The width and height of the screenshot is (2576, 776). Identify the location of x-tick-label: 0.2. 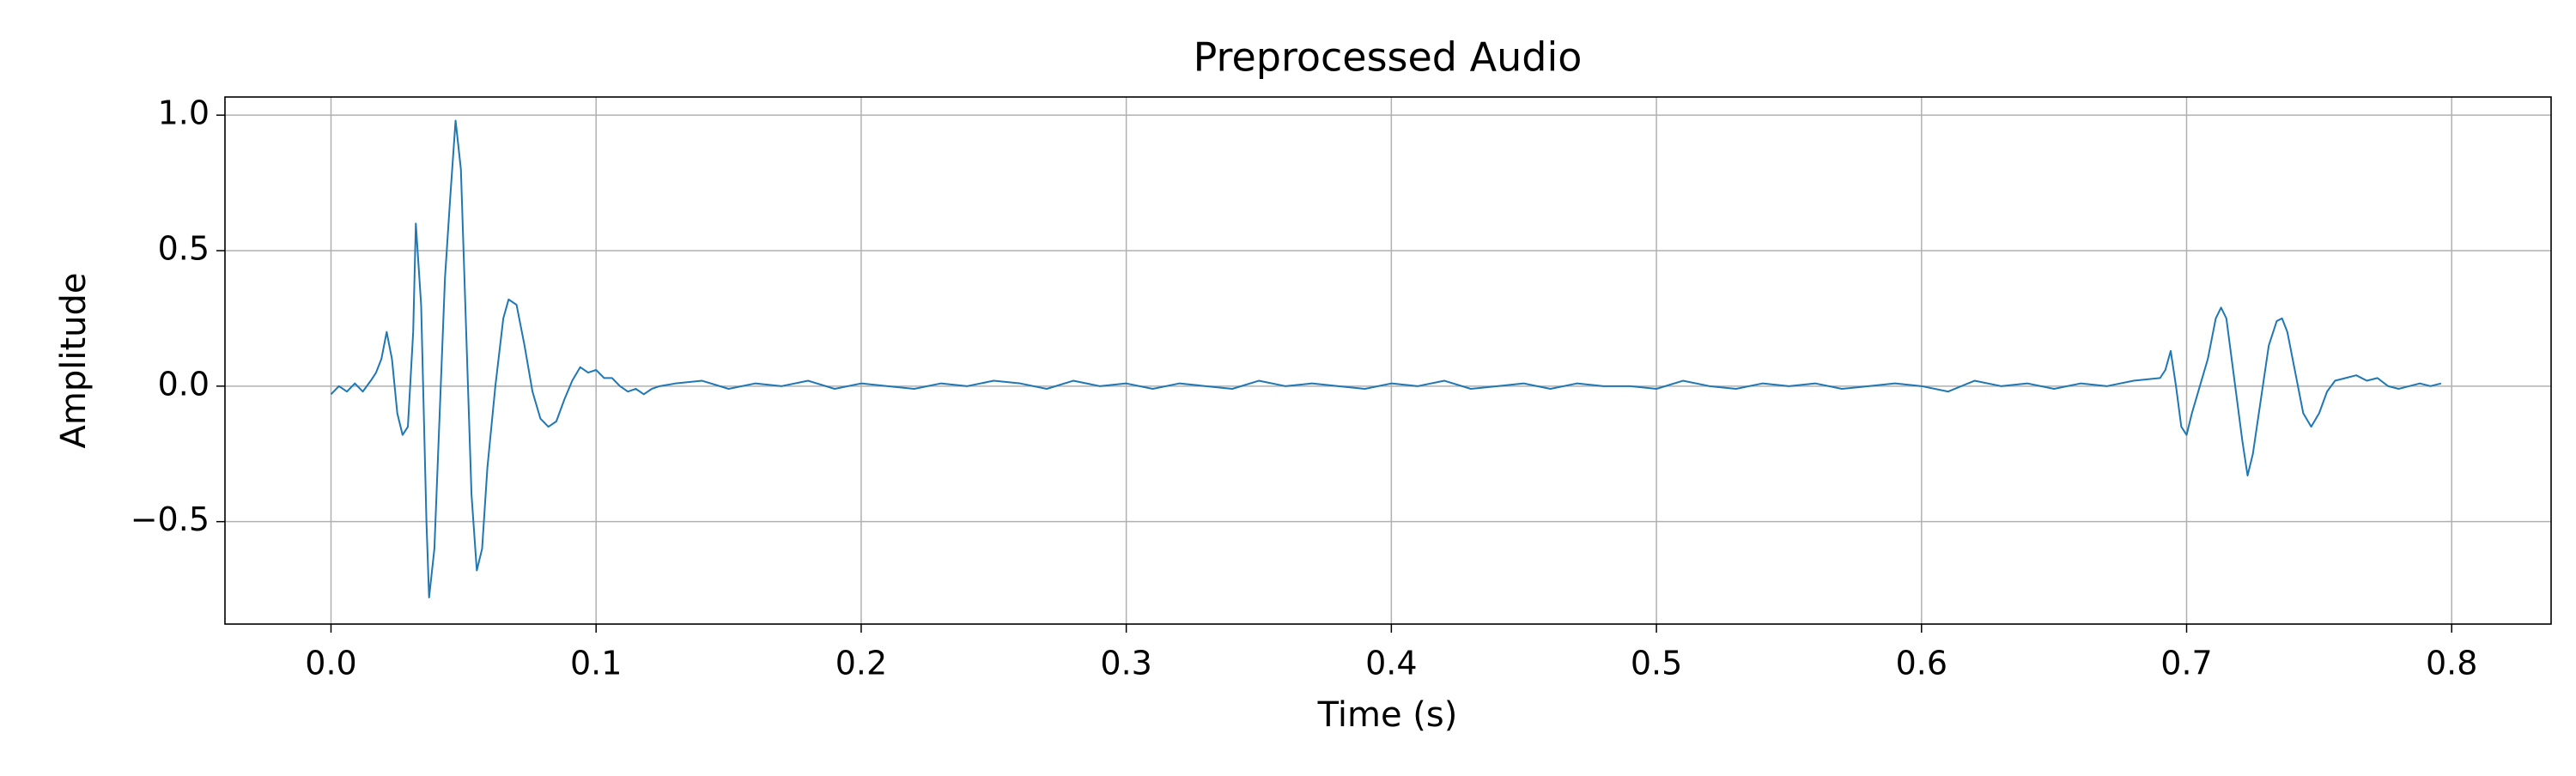
(861, 663).